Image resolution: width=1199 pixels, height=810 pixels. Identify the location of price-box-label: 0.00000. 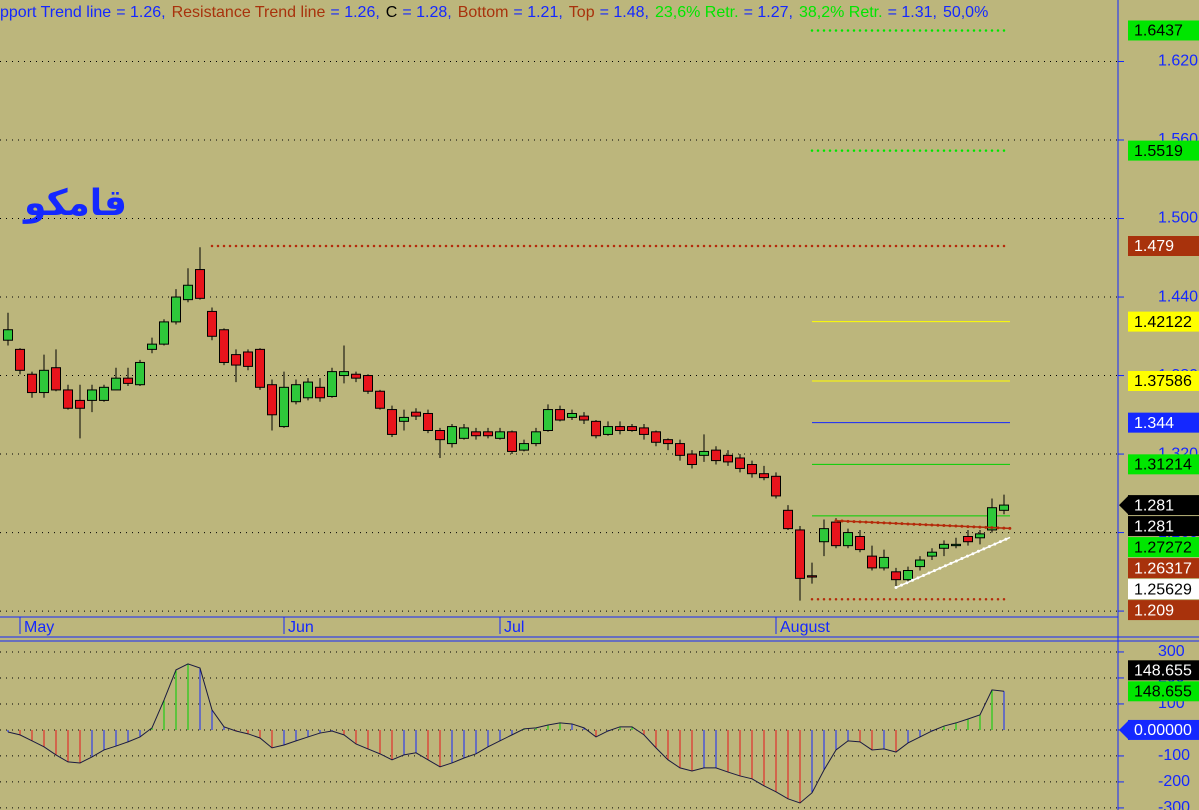
(1163, 730).